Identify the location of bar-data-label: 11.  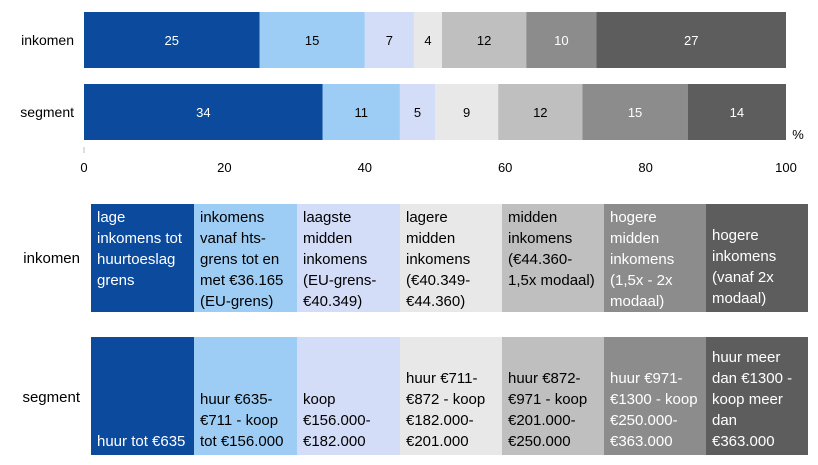
(362, 112).